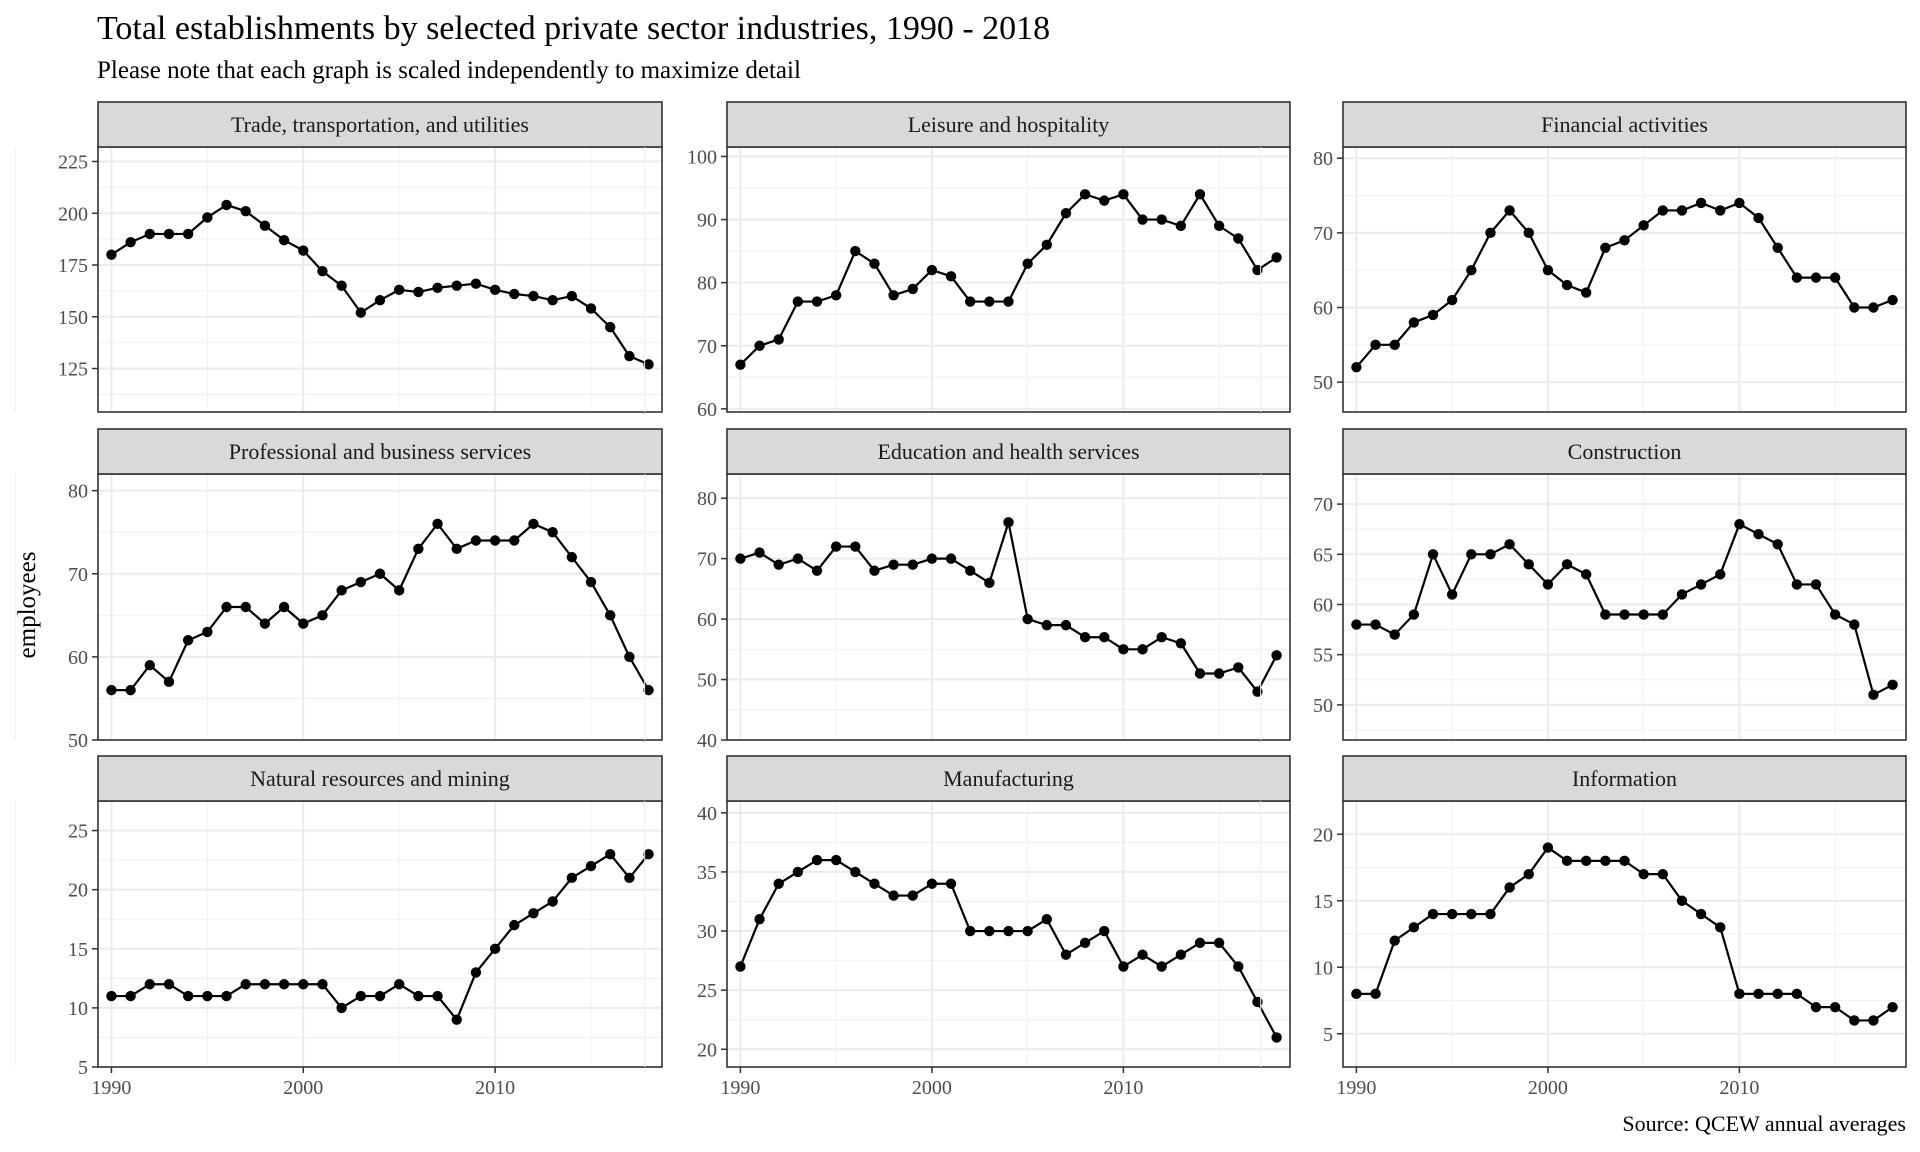  Describe the element at coordinates (1328, 1035) in the screenshot. I see `y-tick-label: 5` at that location.